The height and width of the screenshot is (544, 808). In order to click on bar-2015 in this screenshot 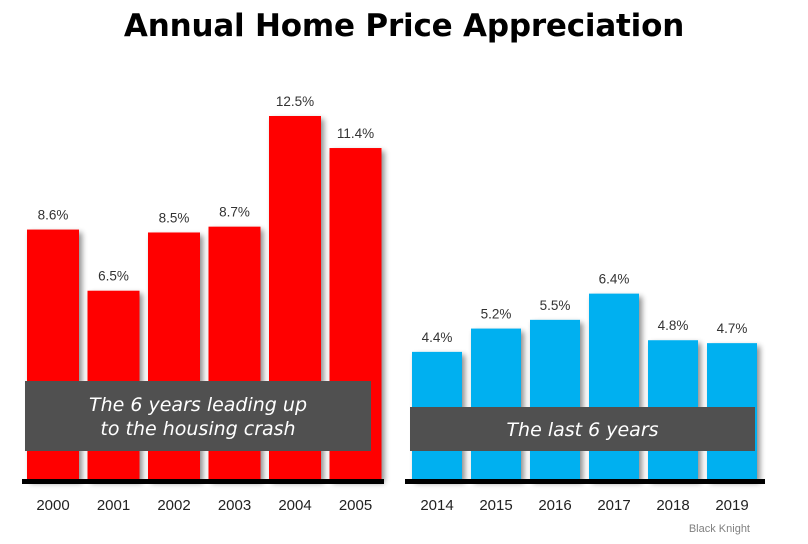, I will do `click(496, 404)`.